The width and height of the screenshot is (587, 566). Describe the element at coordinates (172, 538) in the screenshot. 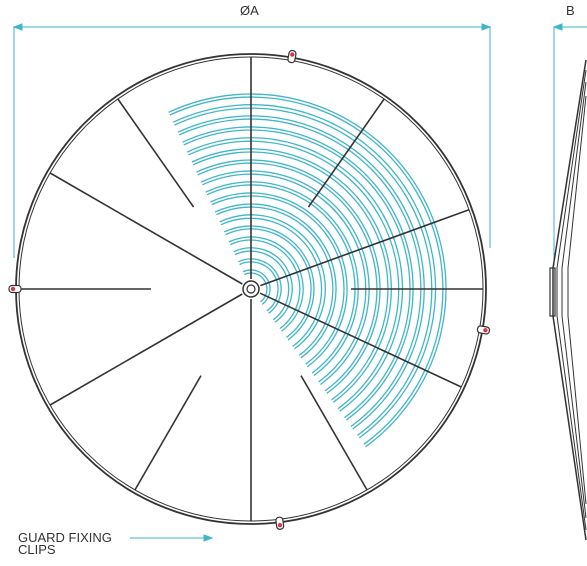

I see `clips-leader` at that location.